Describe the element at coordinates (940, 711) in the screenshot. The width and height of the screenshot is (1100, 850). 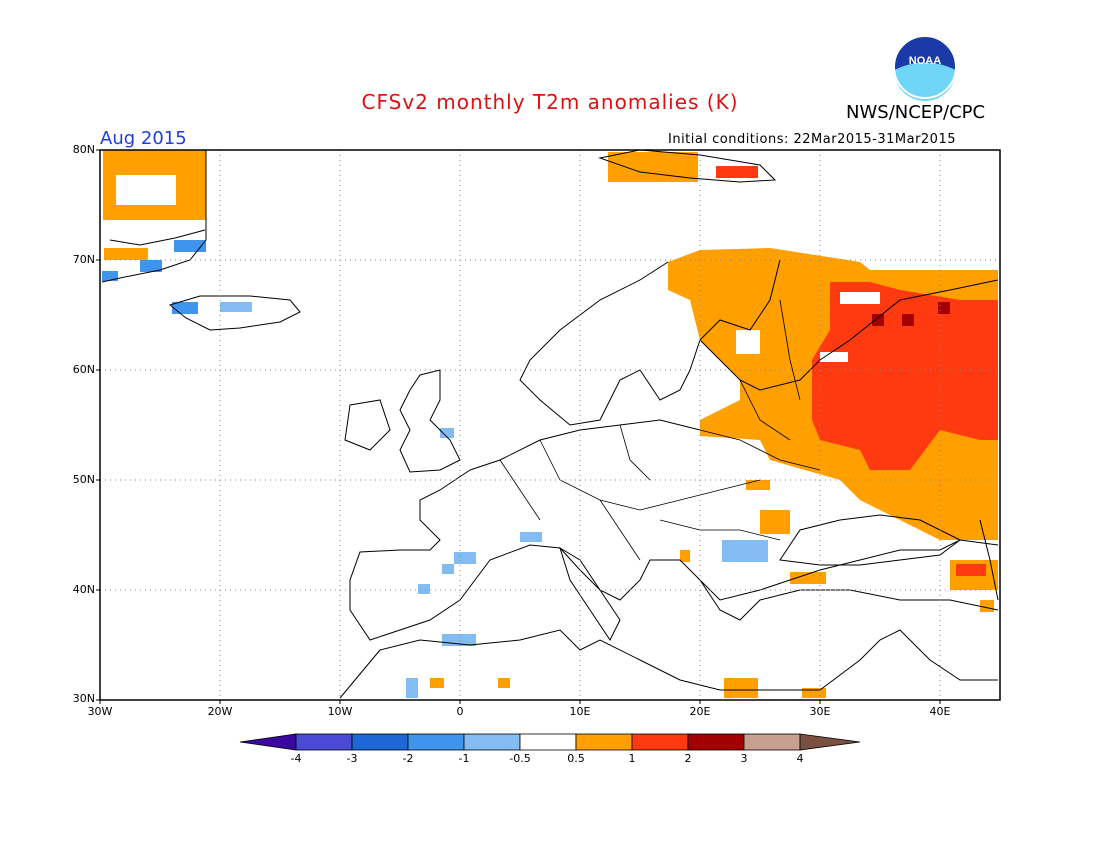
I see `lon-label-40e: 40E` at that location.